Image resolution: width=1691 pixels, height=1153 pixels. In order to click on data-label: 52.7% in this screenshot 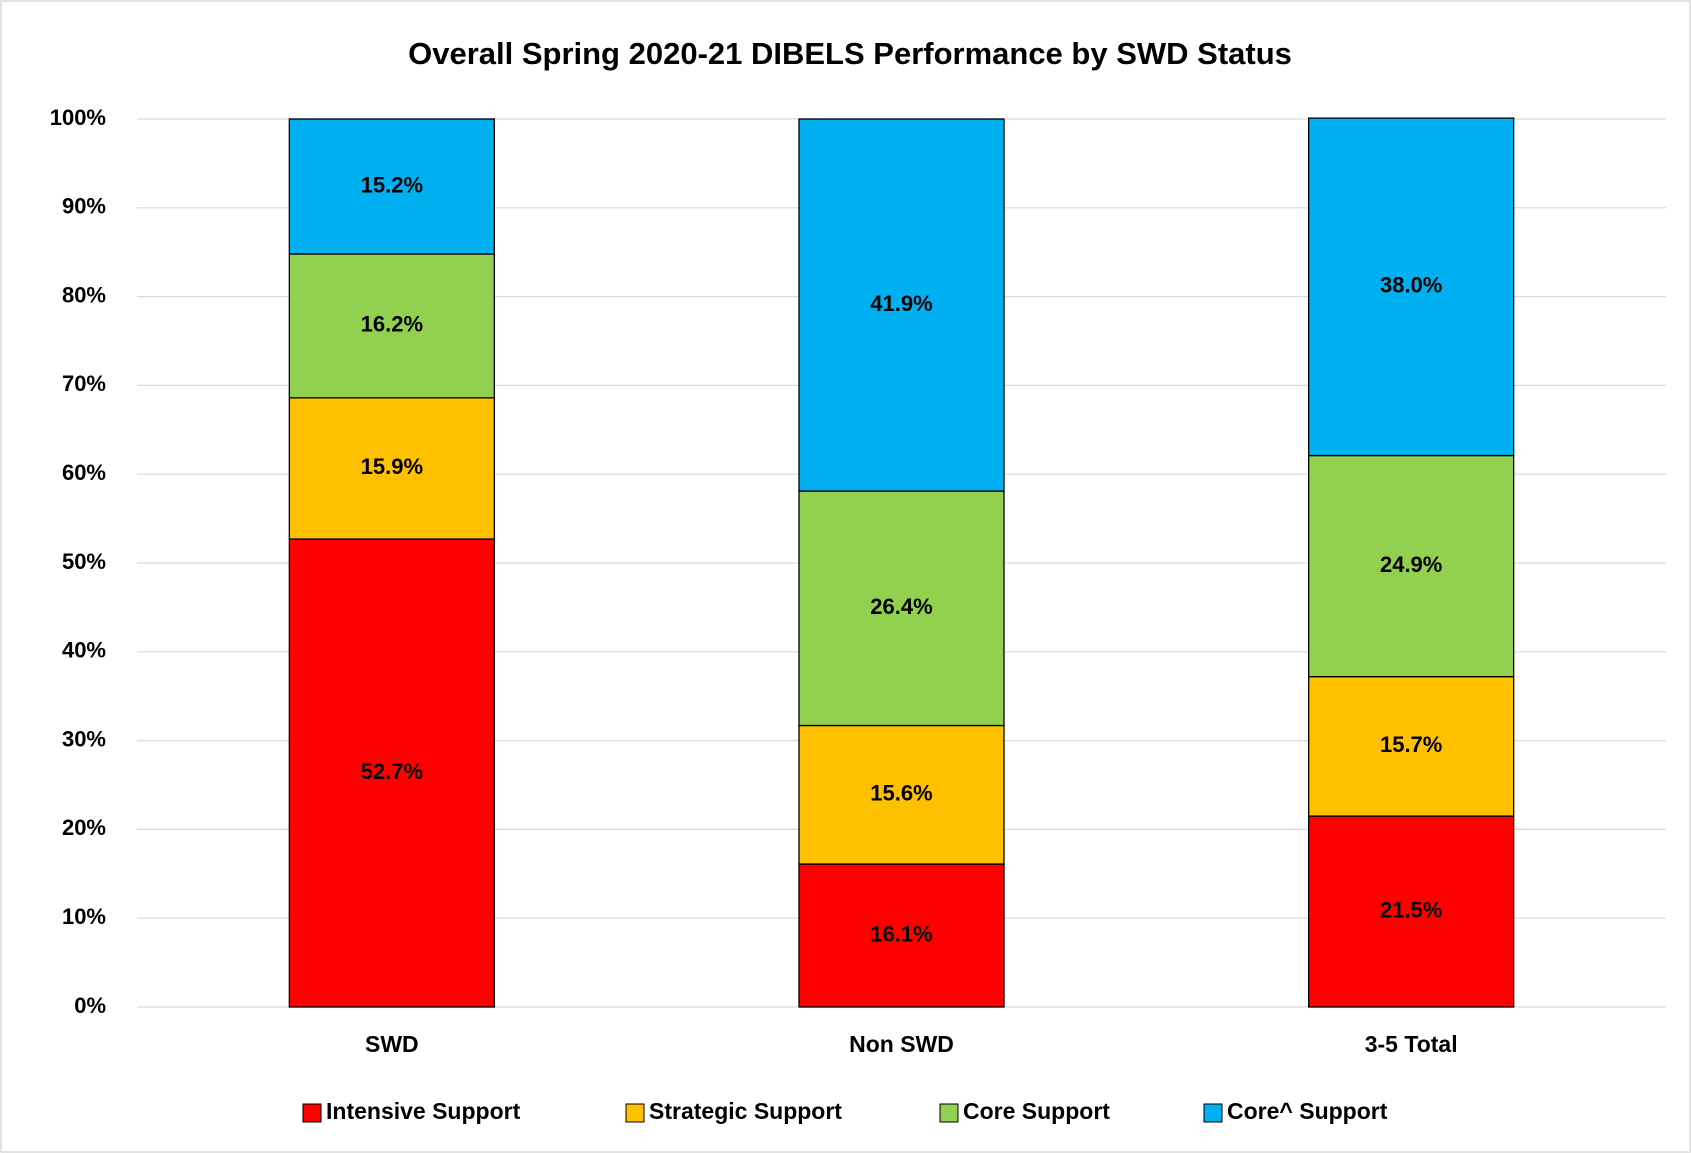, I will do `click(392, 771)`.